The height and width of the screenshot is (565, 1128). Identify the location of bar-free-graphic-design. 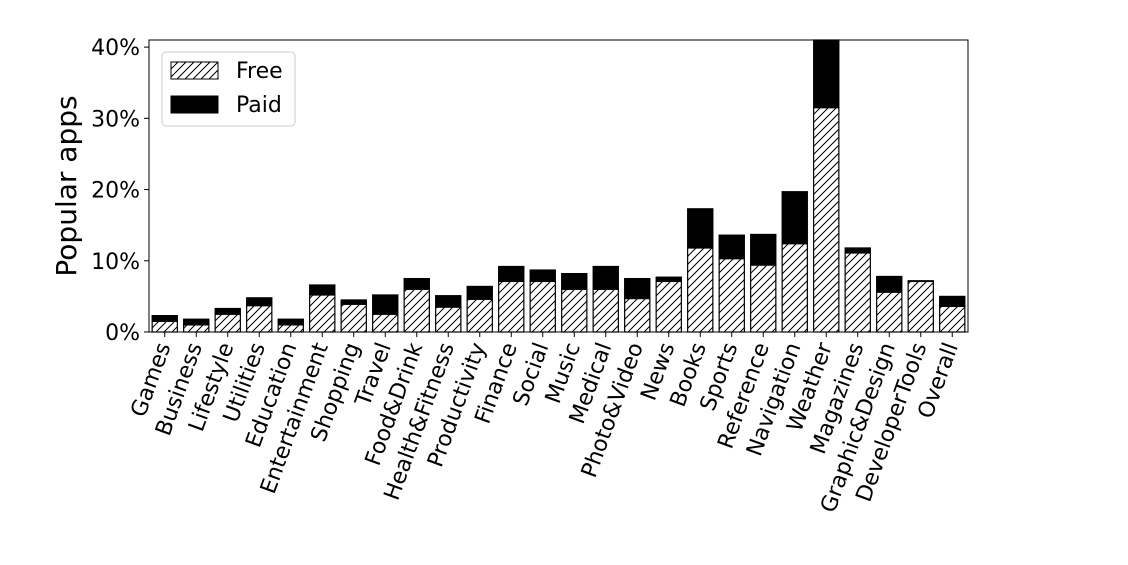
(889, 312).